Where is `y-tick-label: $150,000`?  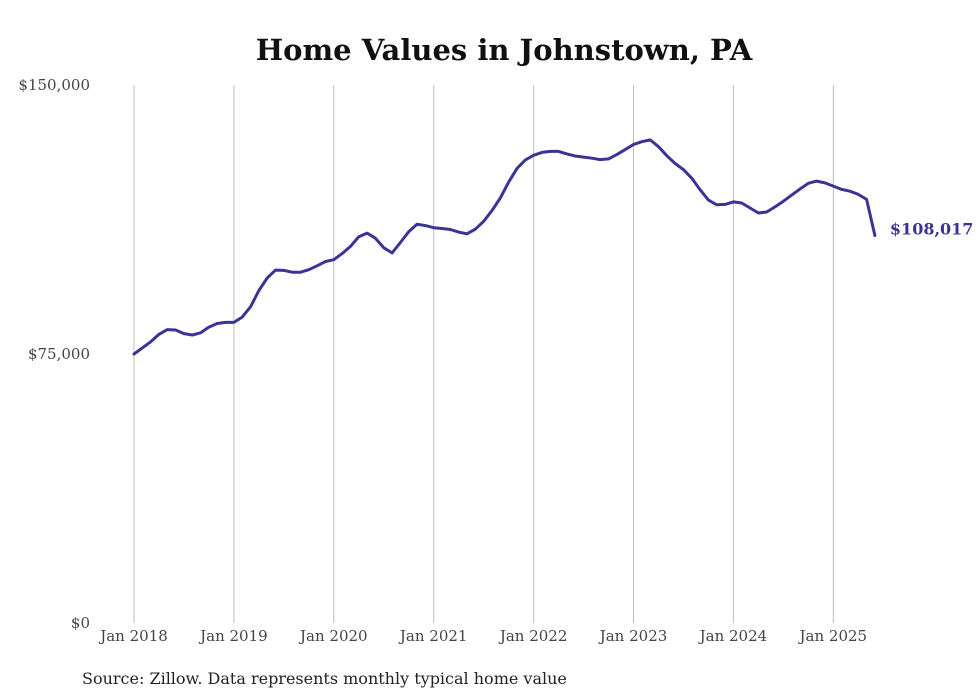 y-tick-label: $150,000 is located at coordinates (54, 85).